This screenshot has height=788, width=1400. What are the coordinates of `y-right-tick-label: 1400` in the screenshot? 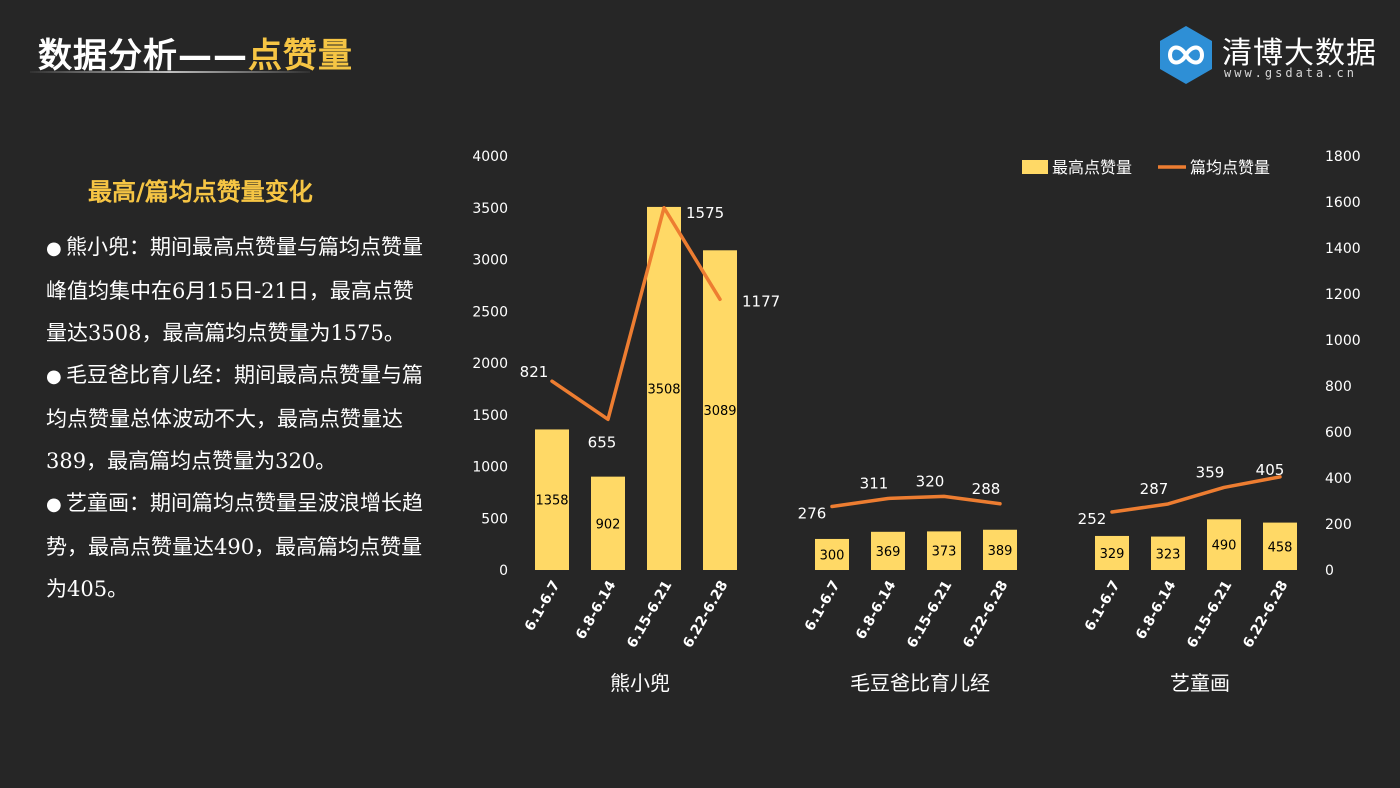 It's located at (1343, 249).